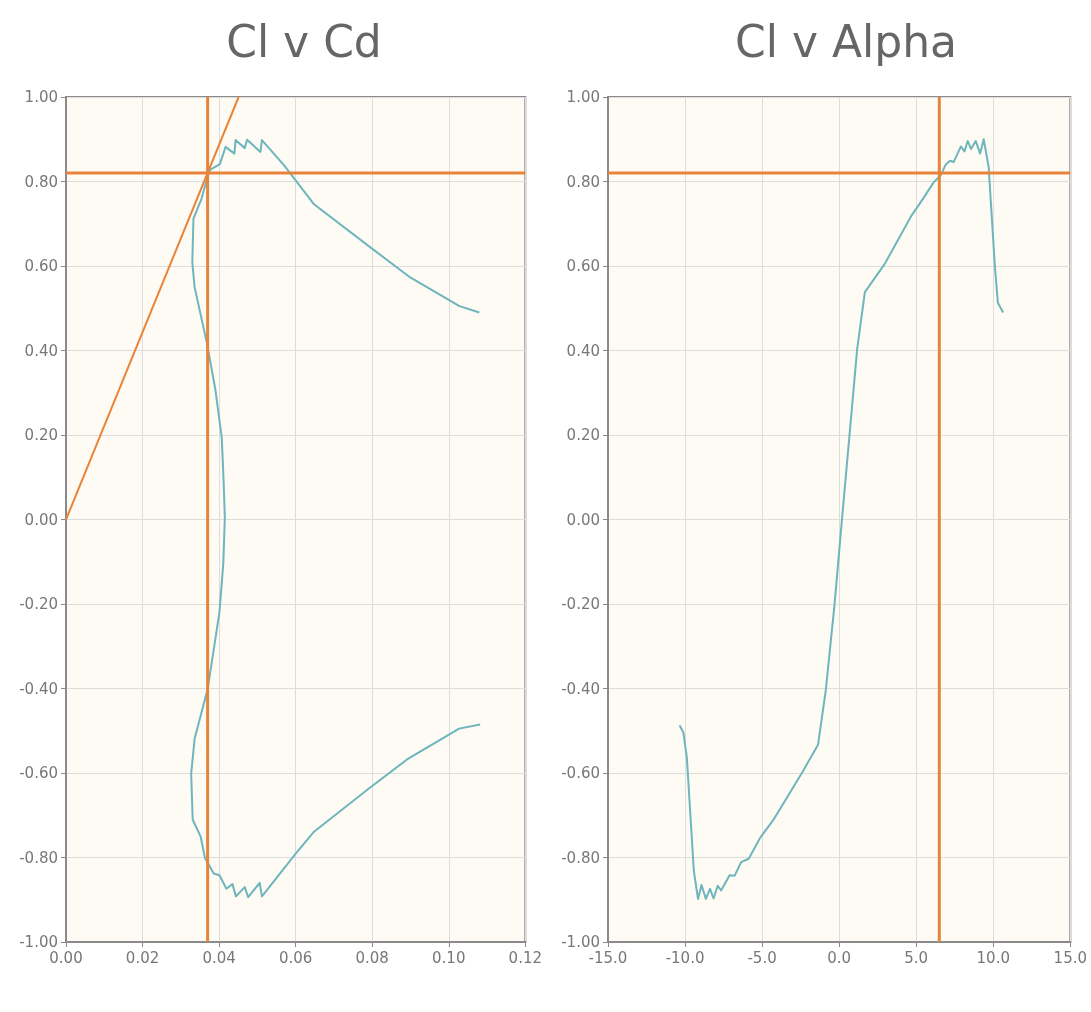 The height and width of the screenshot is (1012, 1091). Describe the element at coordinates (685, 957) in the screenshot. I see `x-tick-label: -10.0` at that location.